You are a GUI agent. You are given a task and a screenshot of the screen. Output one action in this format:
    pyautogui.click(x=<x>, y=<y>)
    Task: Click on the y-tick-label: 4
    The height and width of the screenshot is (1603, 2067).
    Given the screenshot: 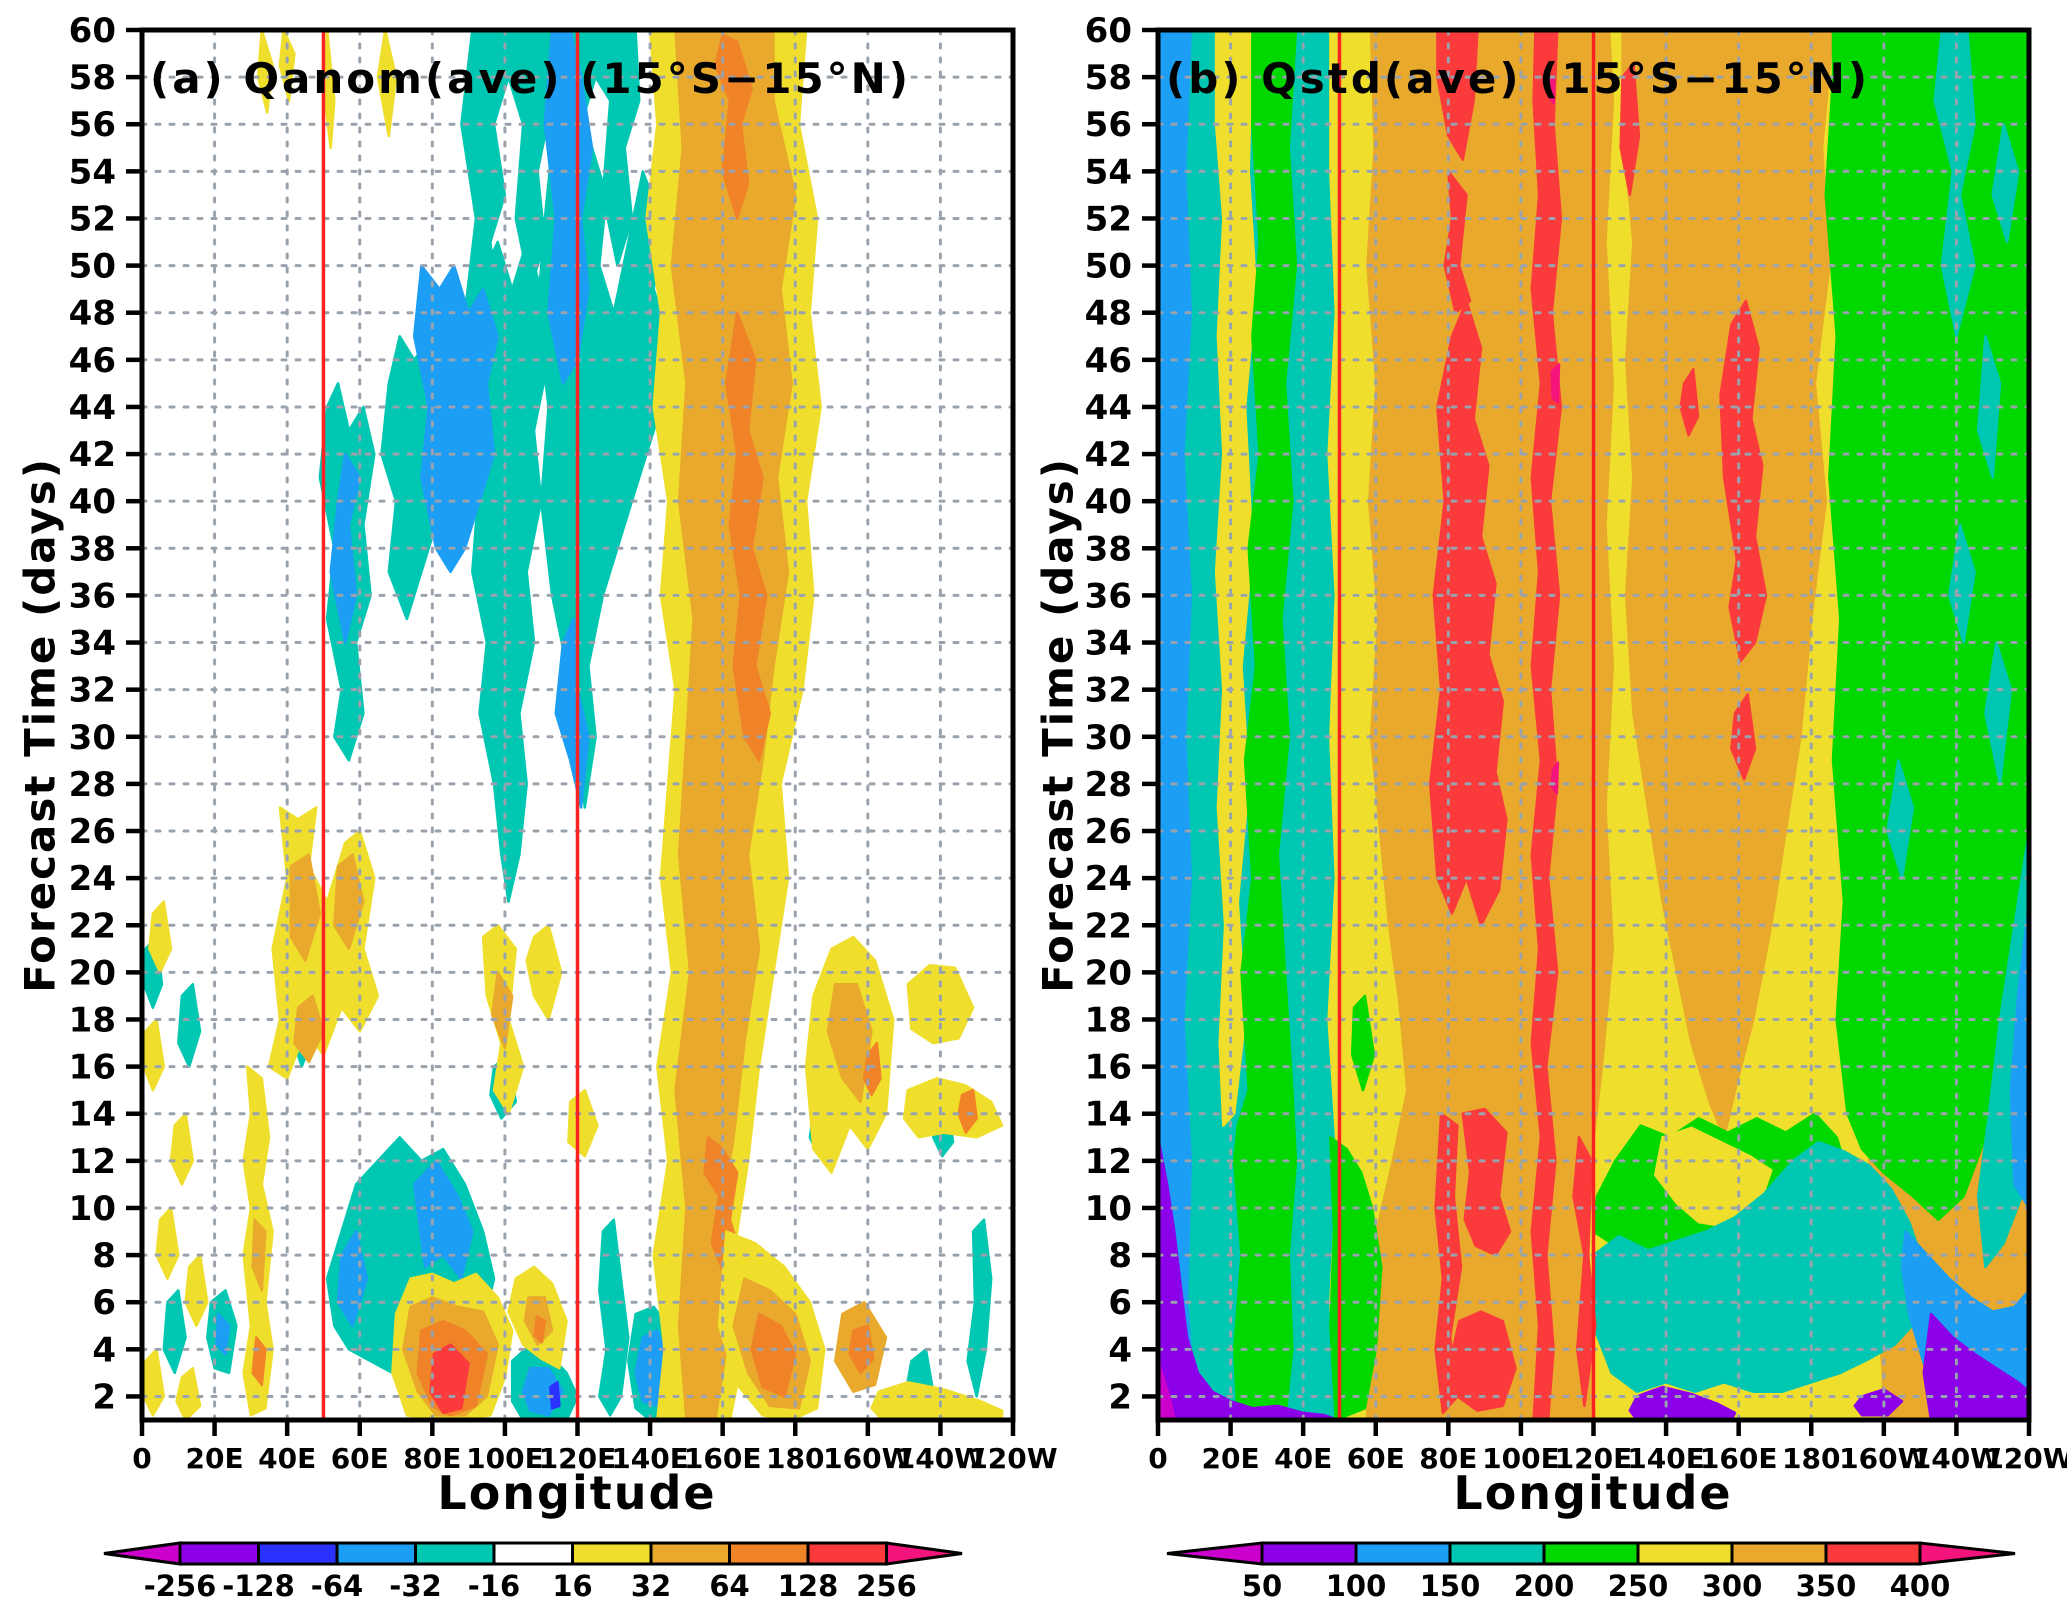 What is the action you would take?
    pyautogui.click(x=1120, y=1350)
    